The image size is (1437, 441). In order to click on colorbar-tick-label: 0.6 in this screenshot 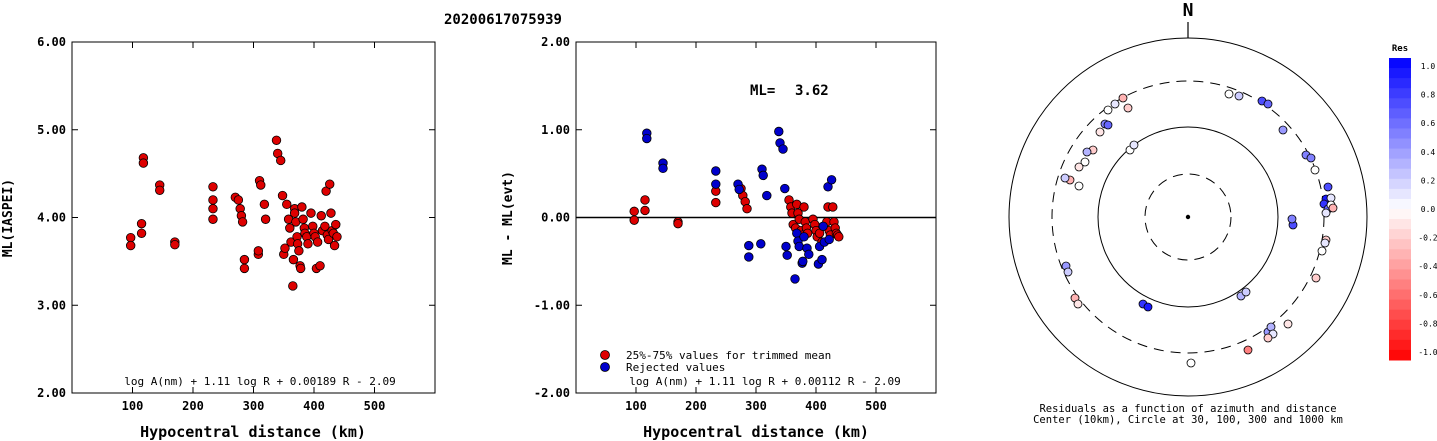, I will do `click(1428, 123)`.